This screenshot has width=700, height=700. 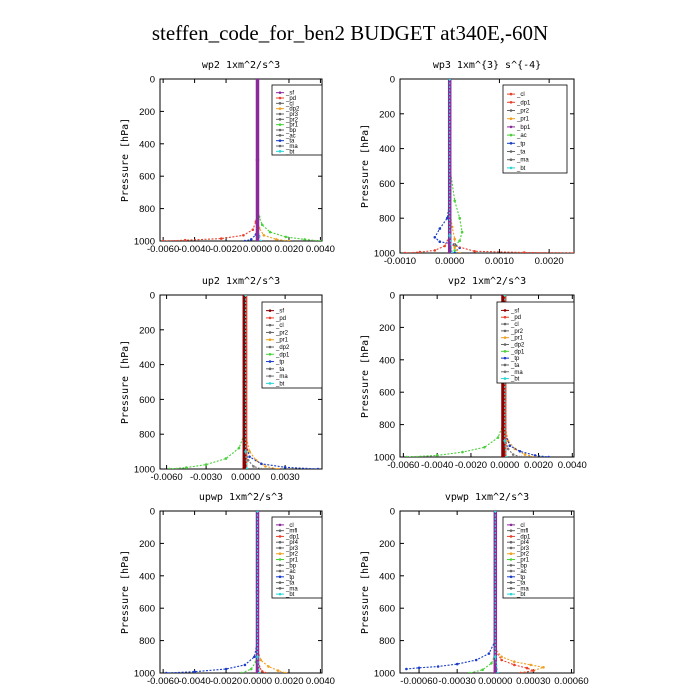 I want to click on x-tick-label: 0.0010, so click(x=499, y=261).